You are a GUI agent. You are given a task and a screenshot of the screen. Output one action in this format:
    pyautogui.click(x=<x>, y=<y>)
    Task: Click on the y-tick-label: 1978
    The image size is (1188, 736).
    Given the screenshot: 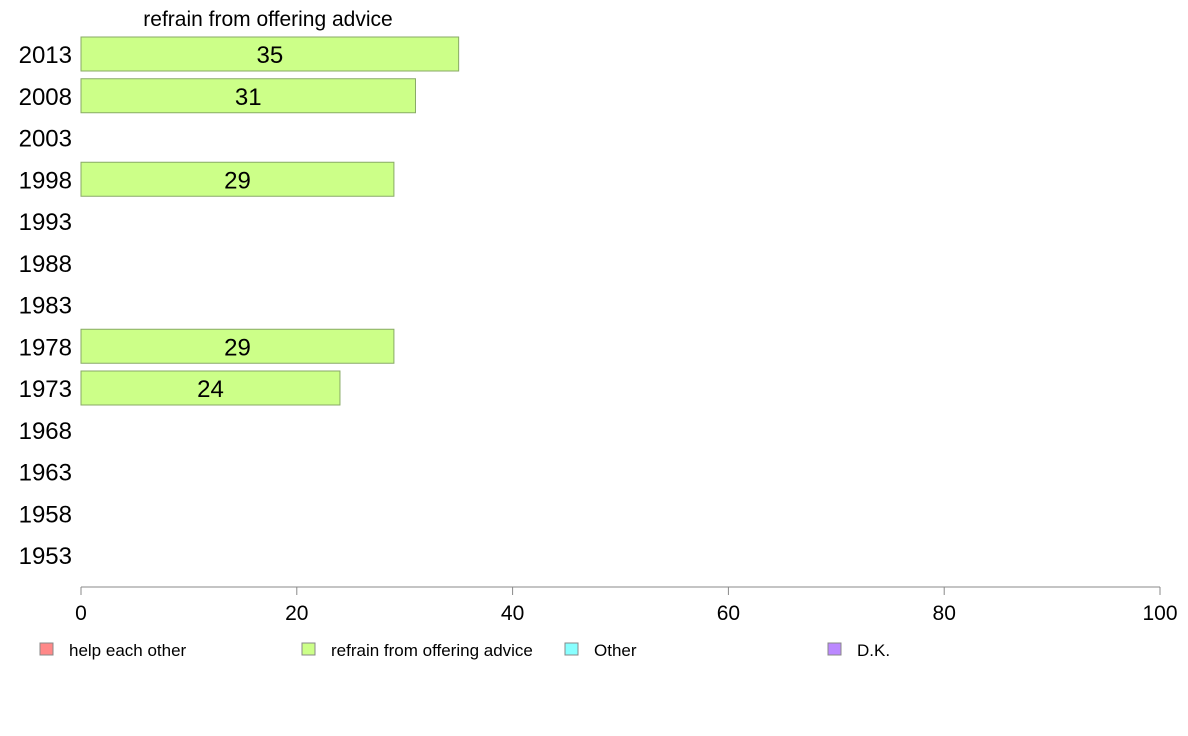 What is the action you would take?
    pyautogui.click(x=45, y=347)
    